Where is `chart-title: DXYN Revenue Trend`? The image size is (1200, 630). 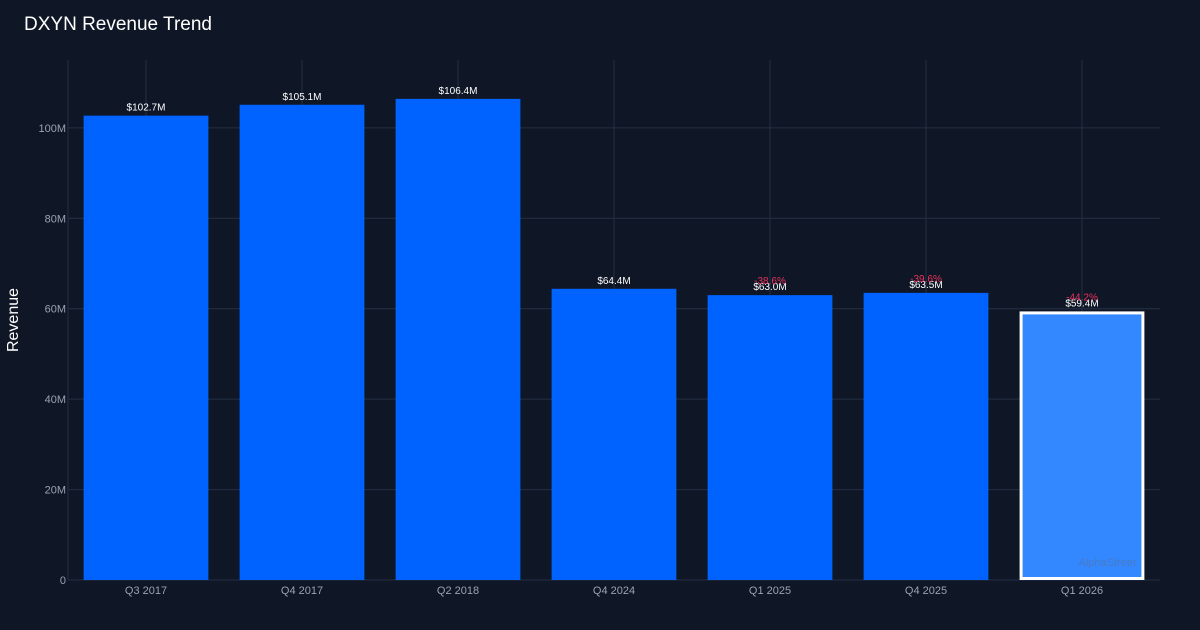
chart-title: DXYN Revenue Trend is located at coordinates (118, 24).